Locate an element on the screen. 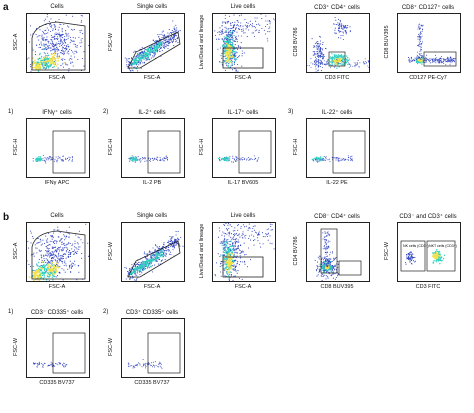 The height and width of the screenshot is (413, 474). plot-title: IL-17⁺ cells is located at coordinates (243, 113).